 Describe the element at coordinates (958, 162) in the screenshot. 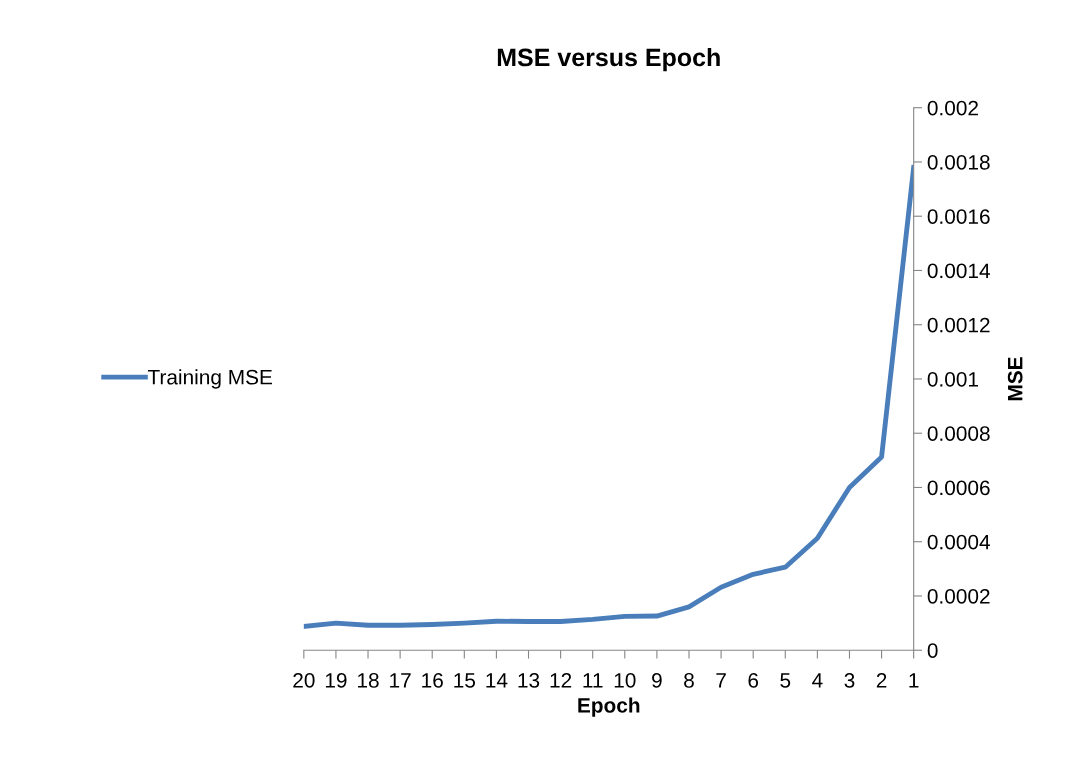

I see `y-tick-label: 0.0018` at that location.